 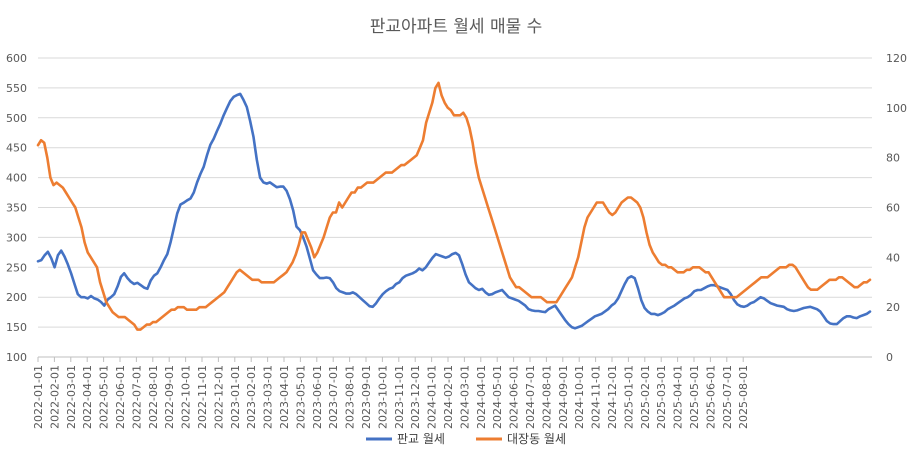 I want to click on right-axis-ticks: 0 20 40 60 80 100 120, so click(x=896, y=208).